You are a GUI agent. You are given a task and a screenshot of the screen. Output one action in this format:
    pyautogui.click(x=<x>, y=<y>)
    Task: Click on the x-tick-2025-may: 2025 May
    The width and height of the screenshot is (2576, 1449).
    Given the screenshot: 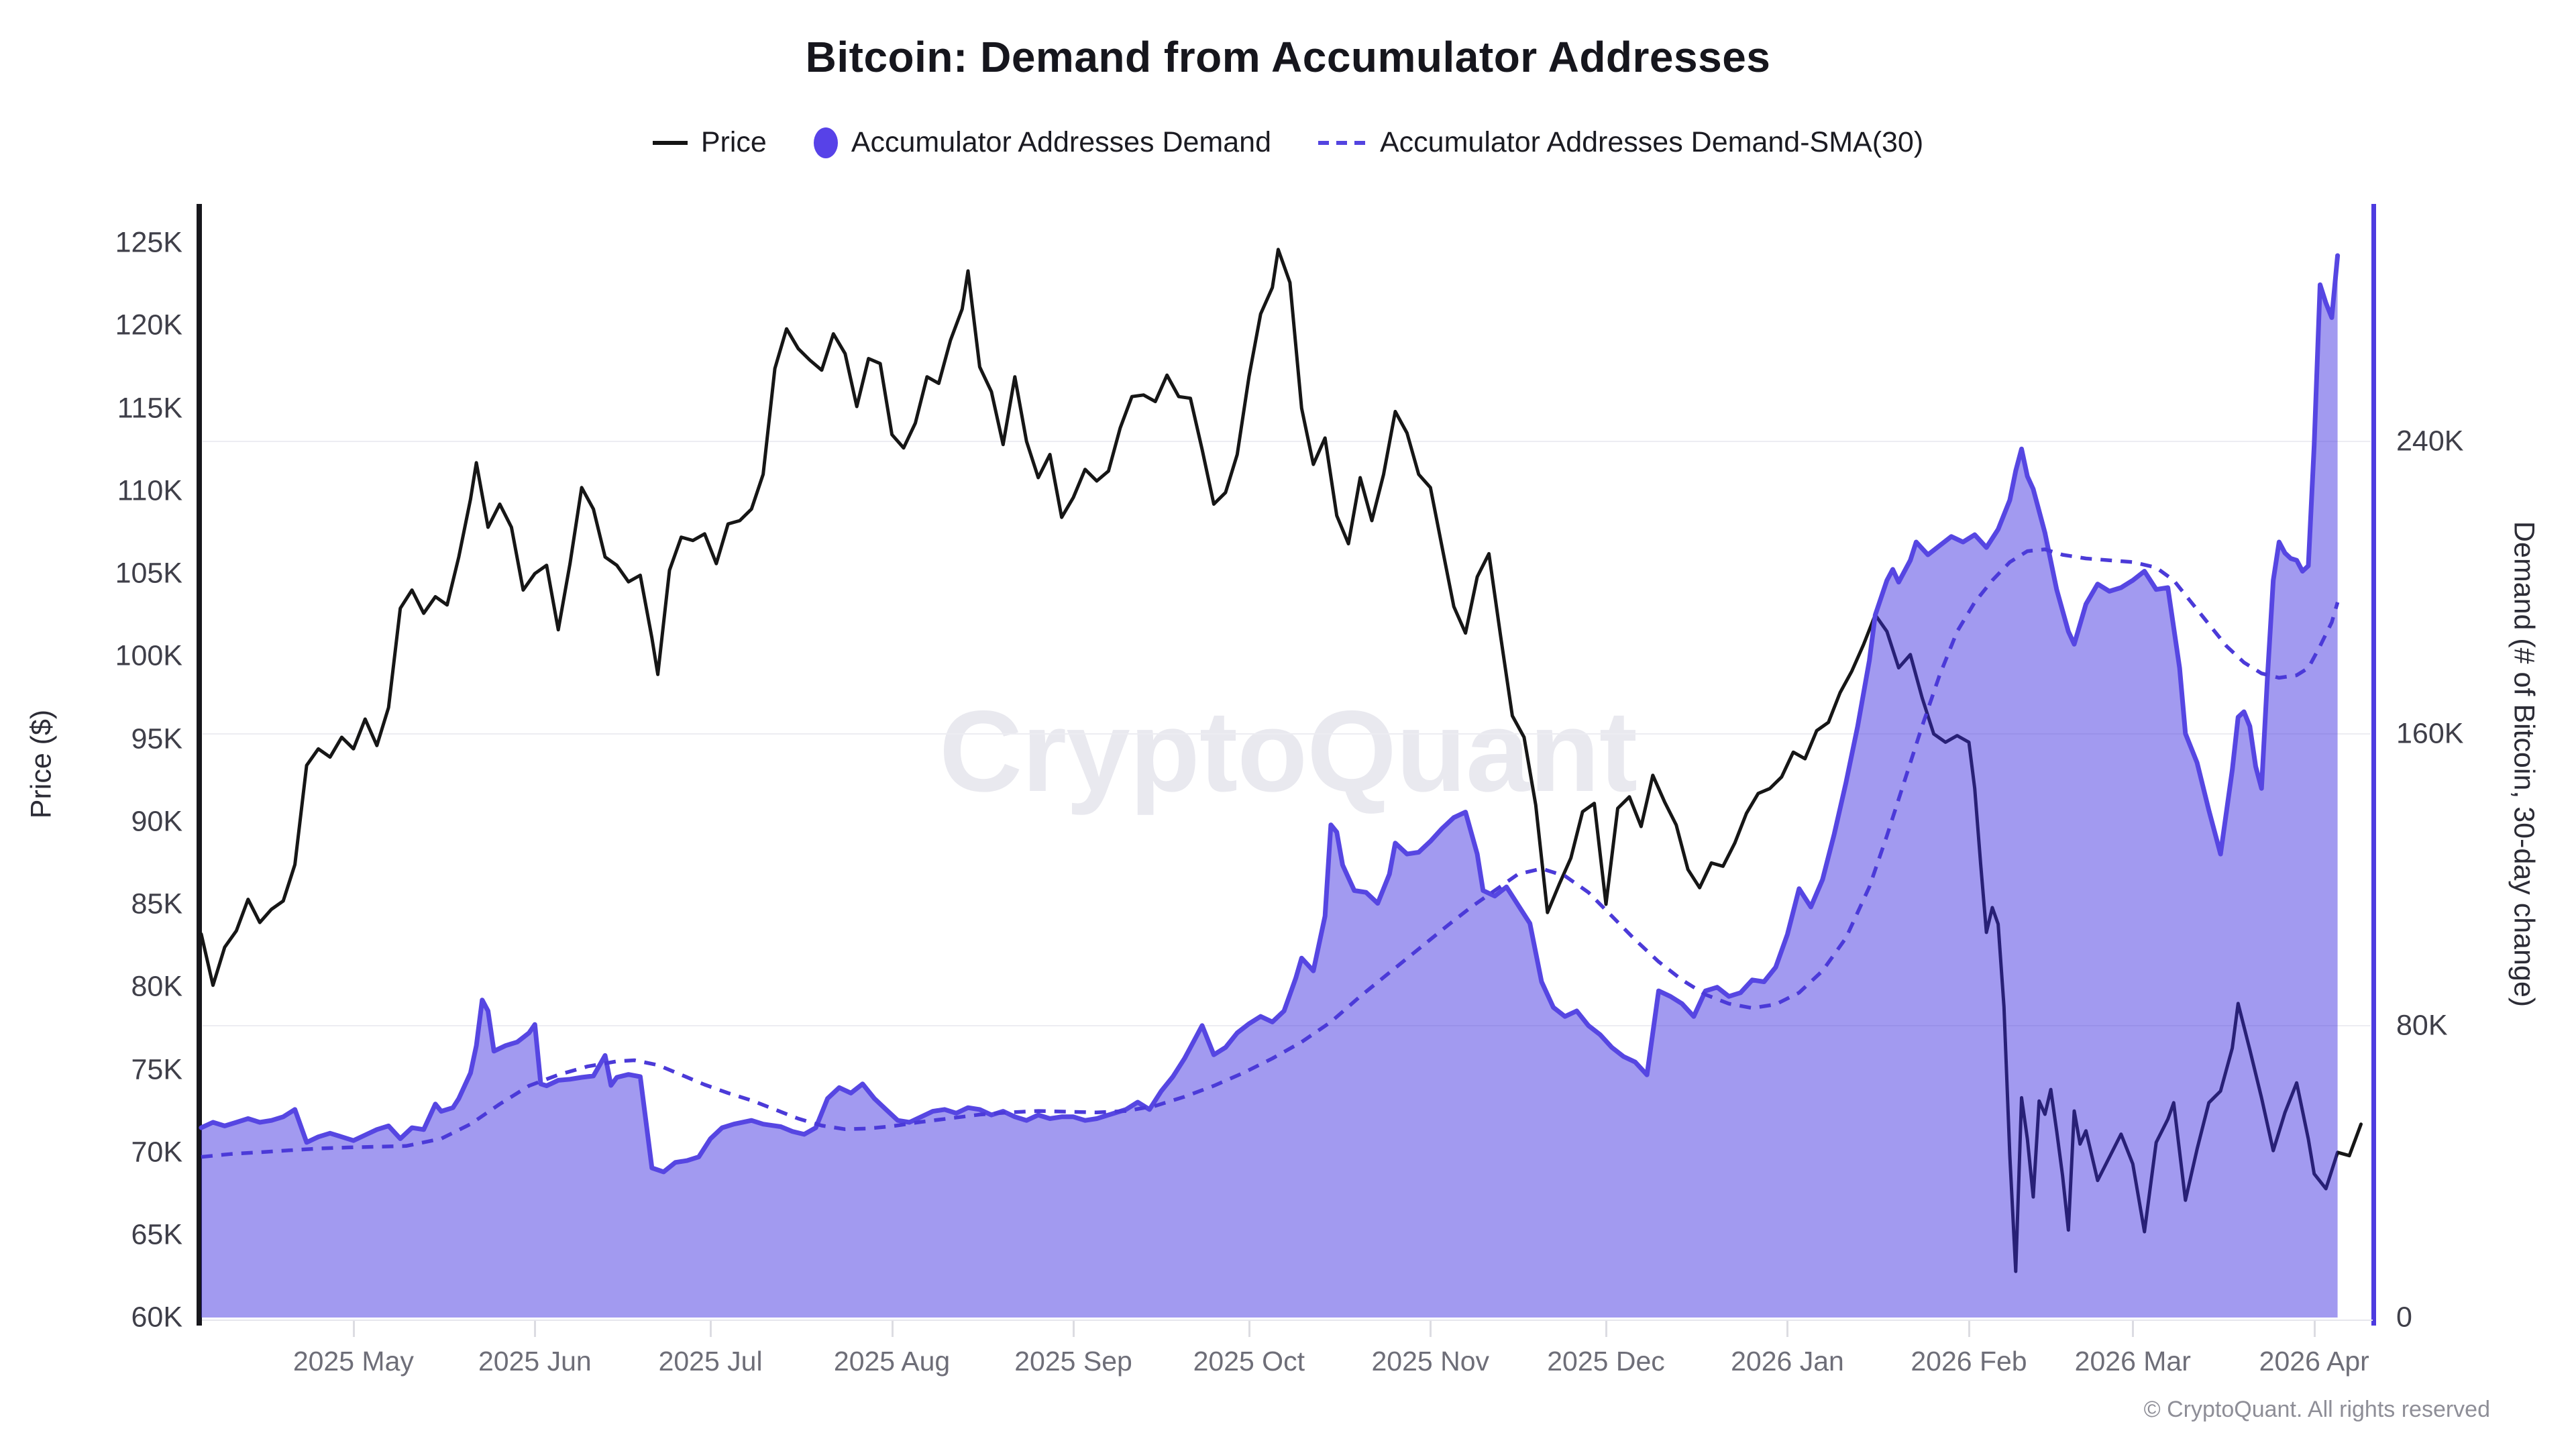 What is the action you would take?
    pyautogui.click(x=353, y=1361)
    